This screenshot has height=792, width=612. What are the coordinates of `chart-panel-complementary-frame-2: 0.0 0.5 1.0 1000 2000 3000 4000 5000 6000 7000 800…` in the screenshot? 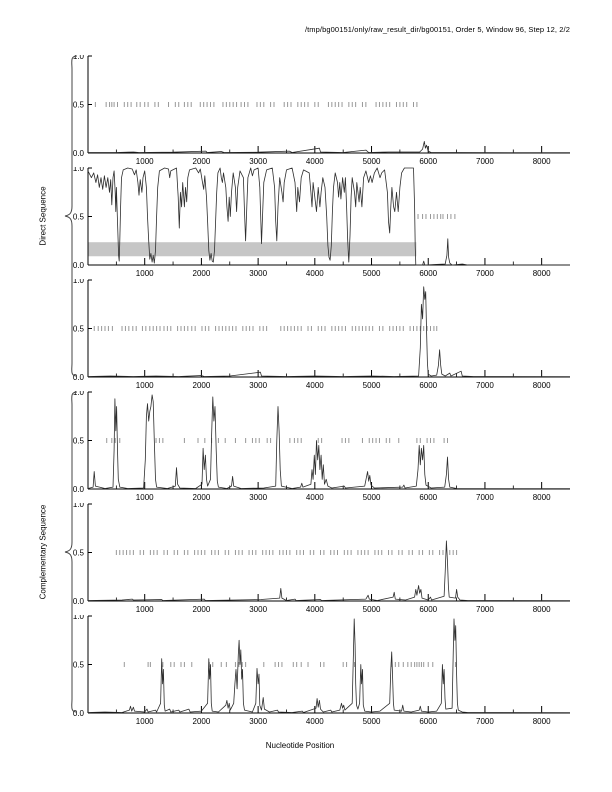 It's located at (322, 558).